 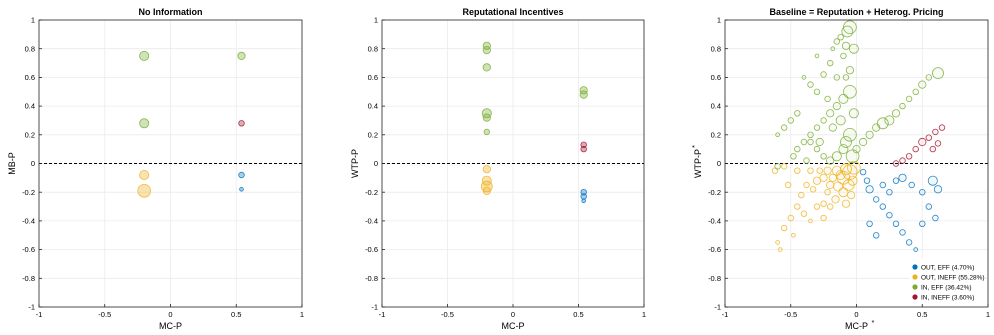 What do you see at coordinates (947, 267) in the screenshot?
I see `legend-label: OUT, EFF (4.70%)` at bounding box center [947, 267].